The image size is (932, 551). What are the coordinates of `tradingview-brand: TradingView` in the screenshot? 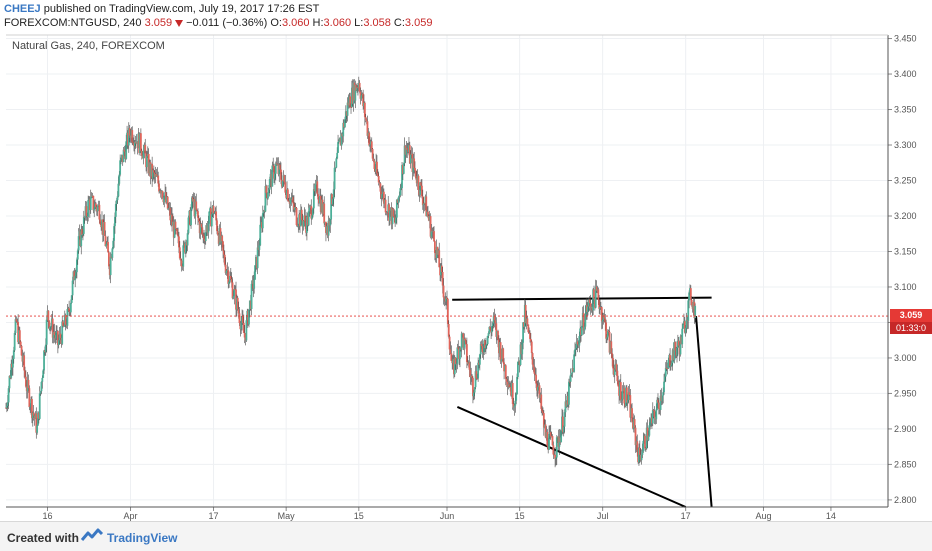 It's located at (142, 538).